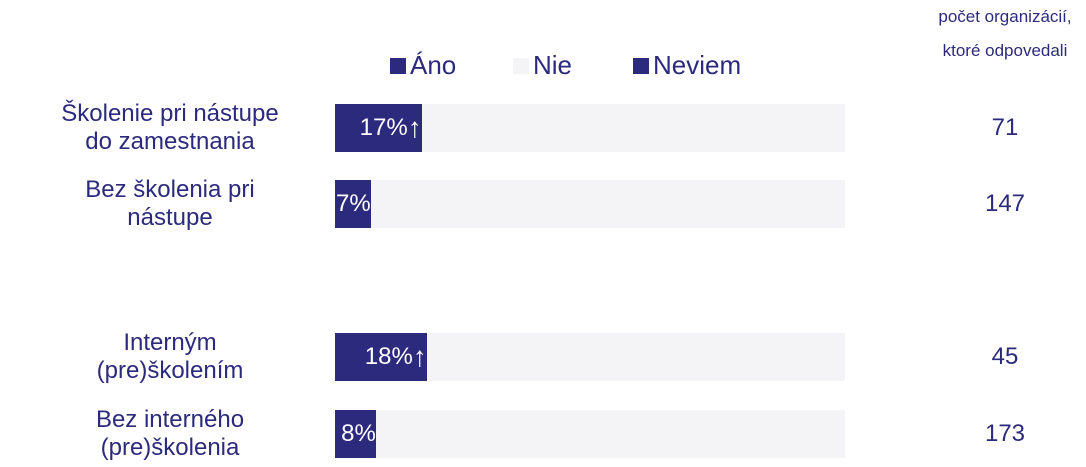  Describe the element at coordinates (1005, 433) in the screenshot. I see `count-label: 173` at that location.